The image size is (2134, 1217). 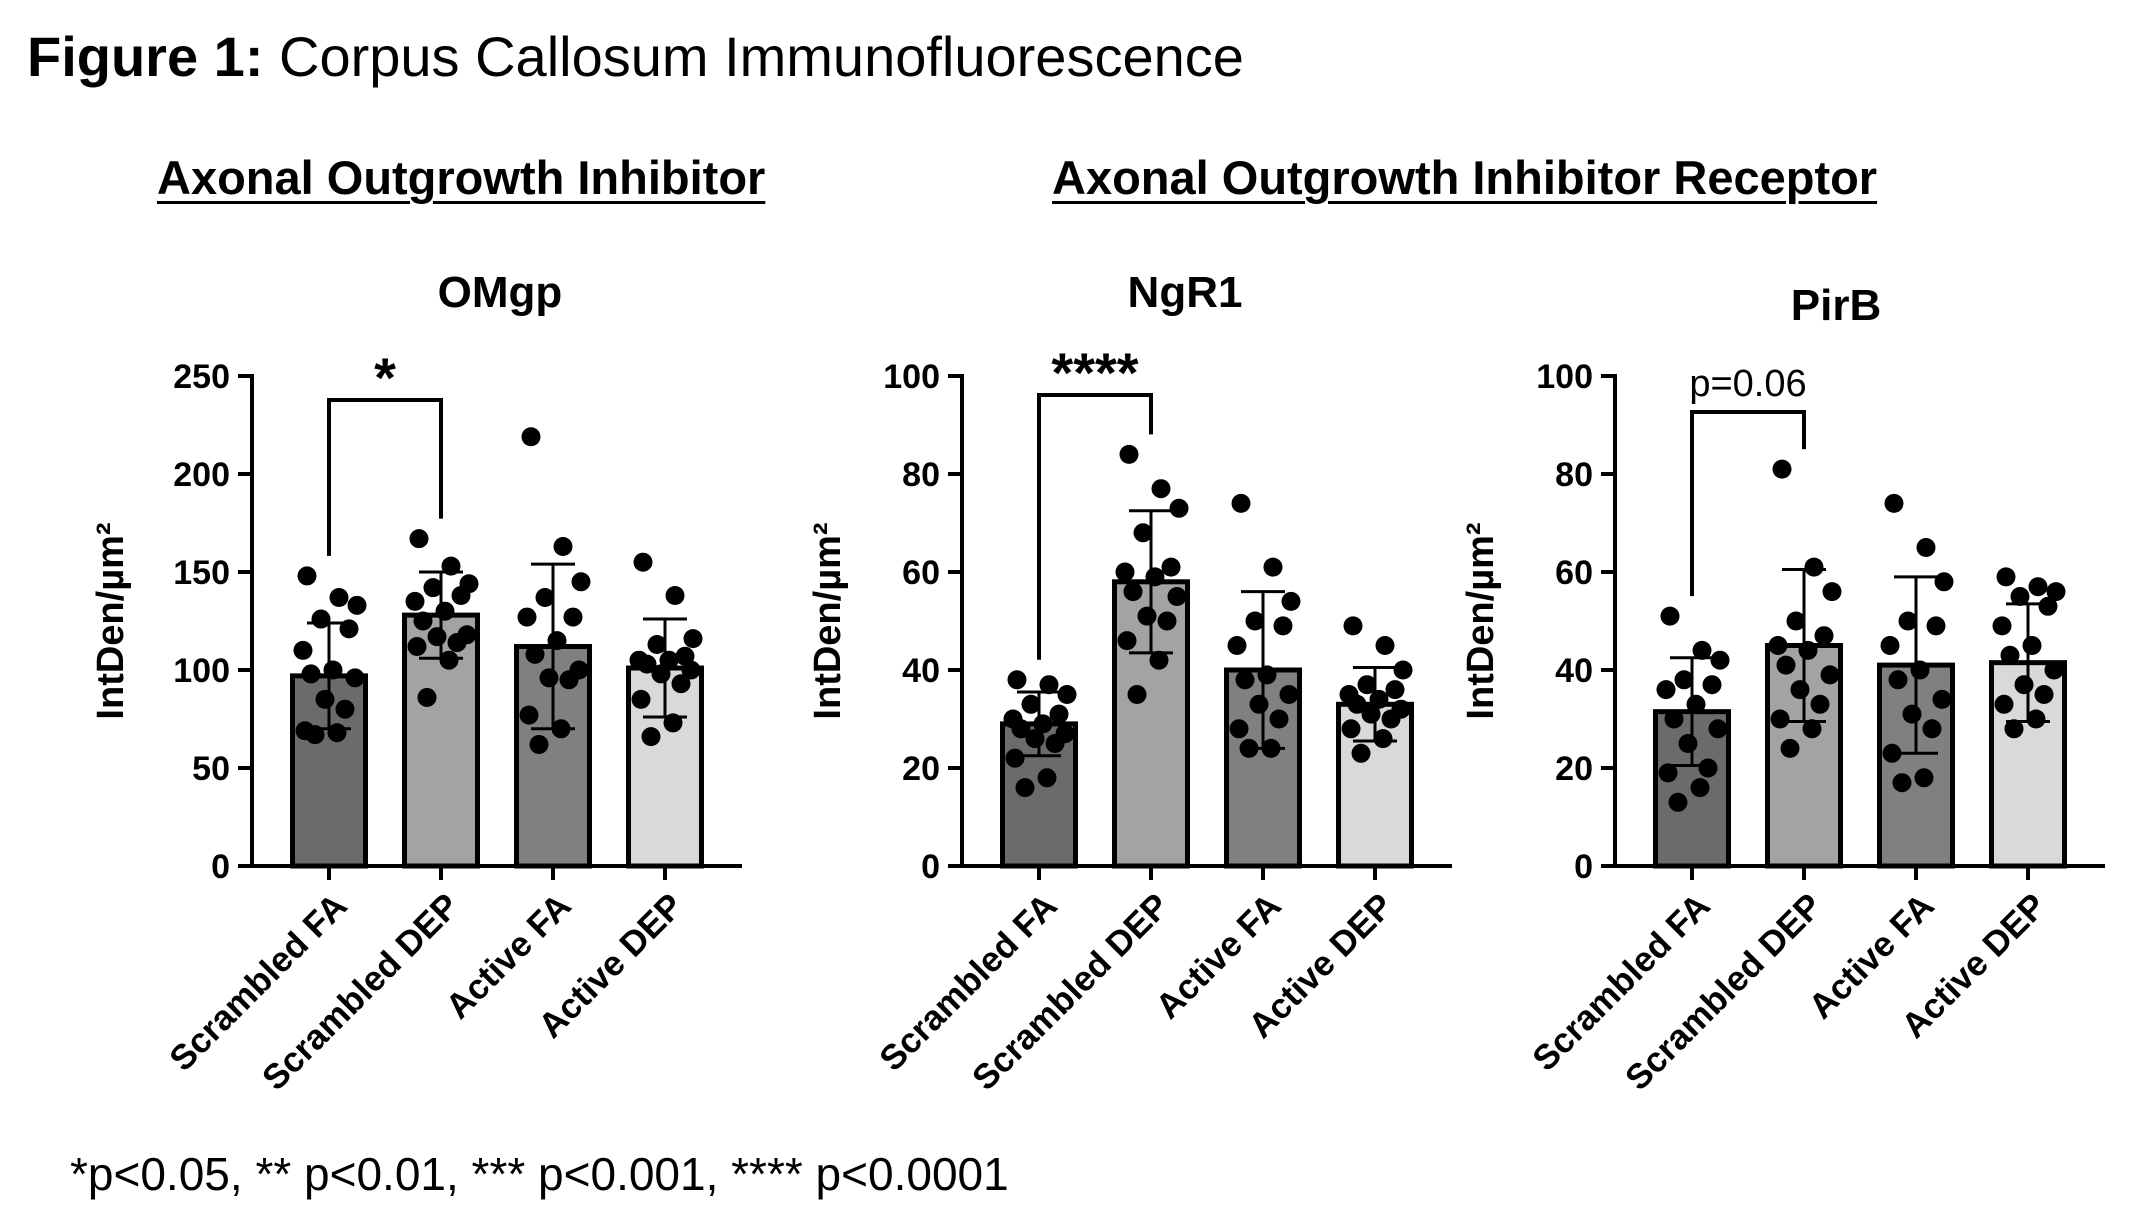 What do you see at coordinates (1836, 305) in the screenshot?
I see `chart-title: PirB` at bounding box center [1836, 305].